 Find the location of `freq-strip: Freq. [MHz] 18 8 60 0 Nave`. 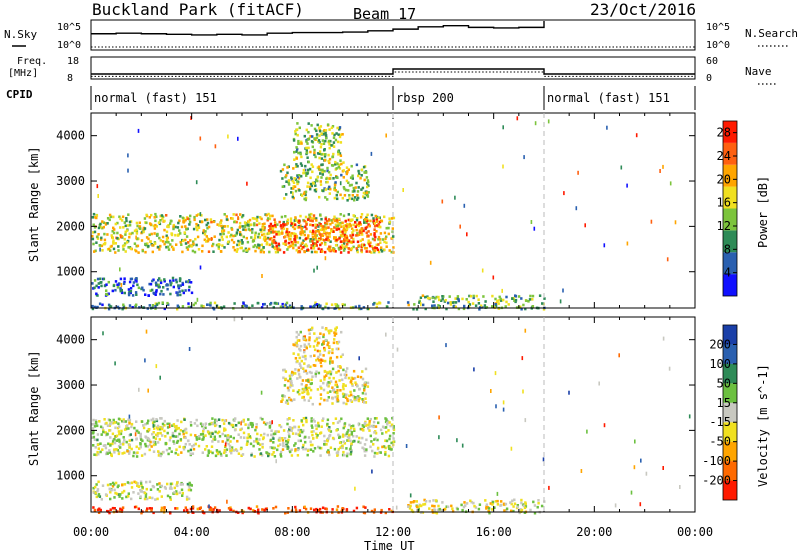

freq-strip: Freq. [MHz] 18 8 60 0 Nave is located at coordinates (392, 70).